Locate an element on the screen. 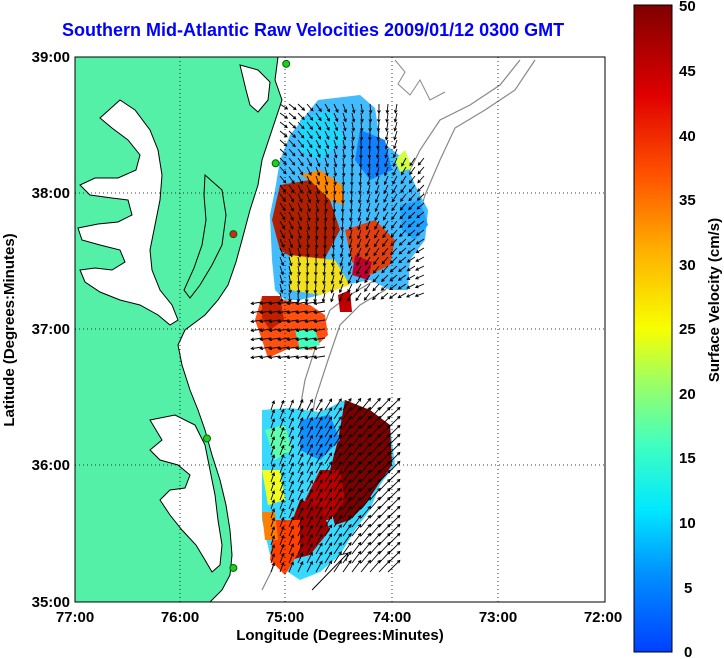 The image size is (724, 659). x-tick-label: 74:00 is located at coordinates (392, 617).